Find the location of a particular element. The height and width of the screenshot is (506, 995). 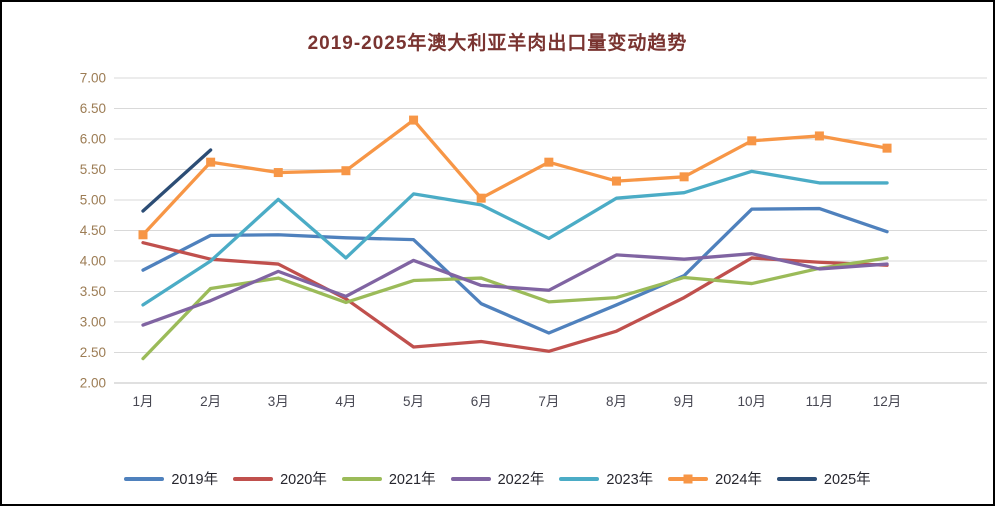

y-axis-tick-label: 3.00 is located at coordinates (93, 322).